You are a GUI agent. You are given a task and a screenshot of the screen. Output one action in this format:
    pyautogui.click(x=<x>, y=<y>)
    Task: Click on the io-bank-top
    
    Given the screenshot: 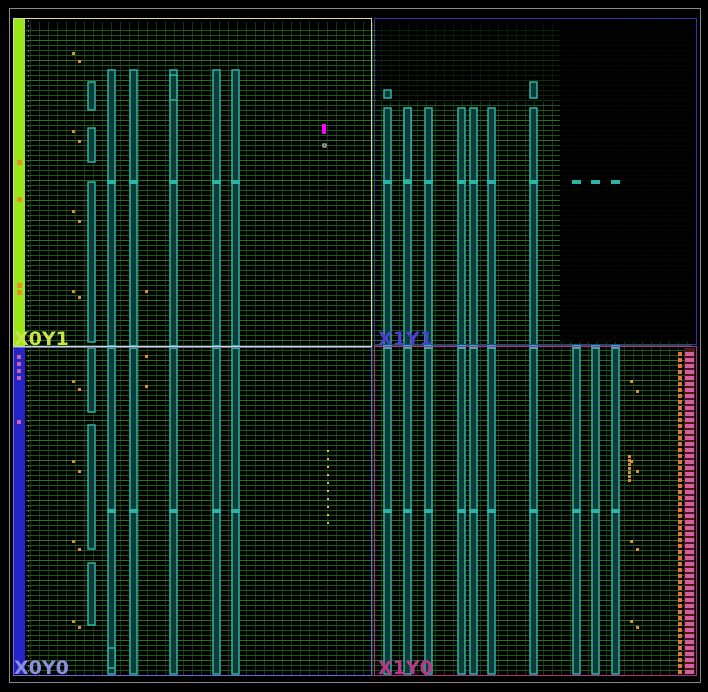 What is the action you would take?
    pyautogui.click(x=19, y=182)
    